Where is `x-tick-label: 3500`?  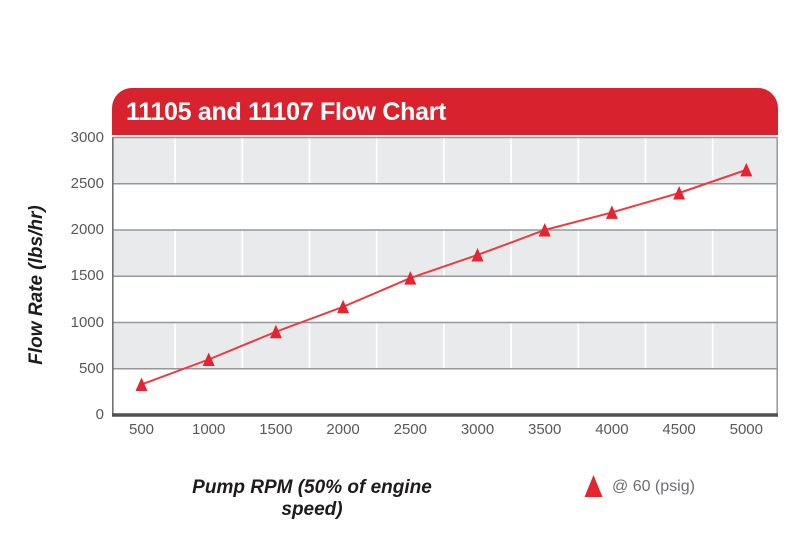
x-tick-label: 3500 is located at coordinates (545, 429).